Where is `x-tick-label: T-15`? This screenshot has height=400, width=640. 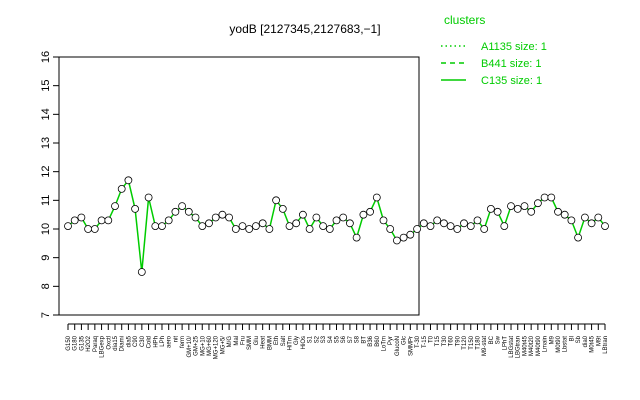
x-tick-label: T-15 is located at coordinates (425, 341).